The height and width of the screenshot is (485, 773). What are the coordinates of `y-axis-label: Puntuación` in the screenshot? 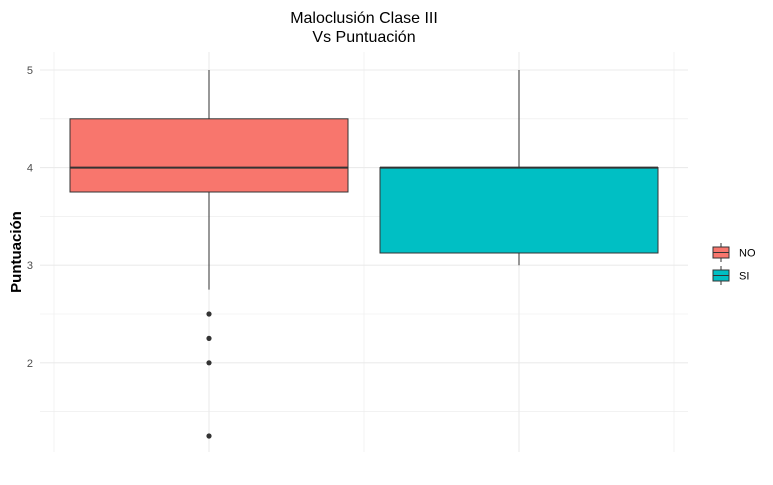 It's located at (16, 252).